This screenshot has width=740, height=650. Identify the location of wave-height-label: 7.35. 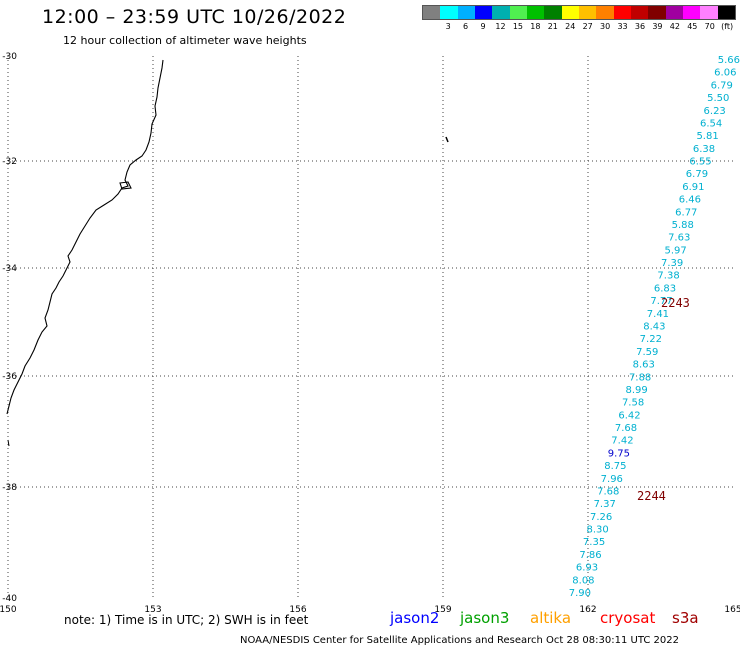
(594, 542).